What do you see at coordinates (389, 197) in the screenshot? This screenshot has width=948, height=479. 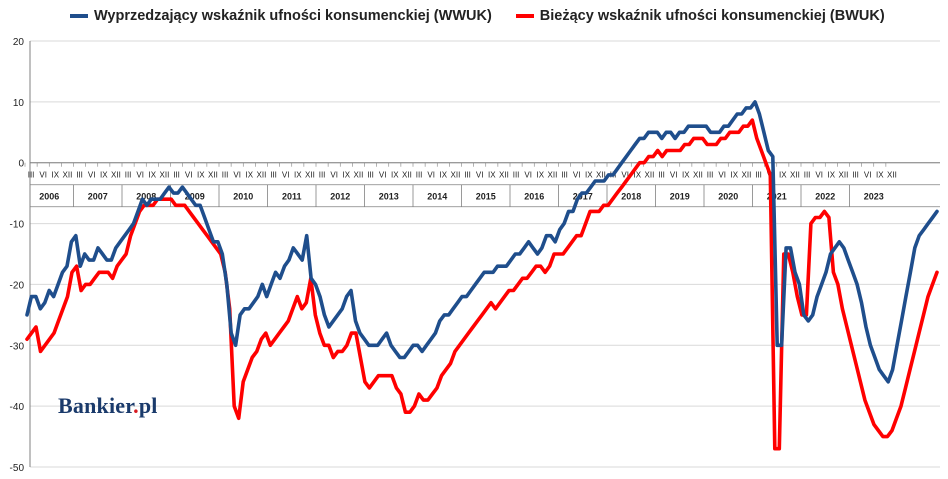 I see `year-label: 2013` at bounding box center [389, 197].